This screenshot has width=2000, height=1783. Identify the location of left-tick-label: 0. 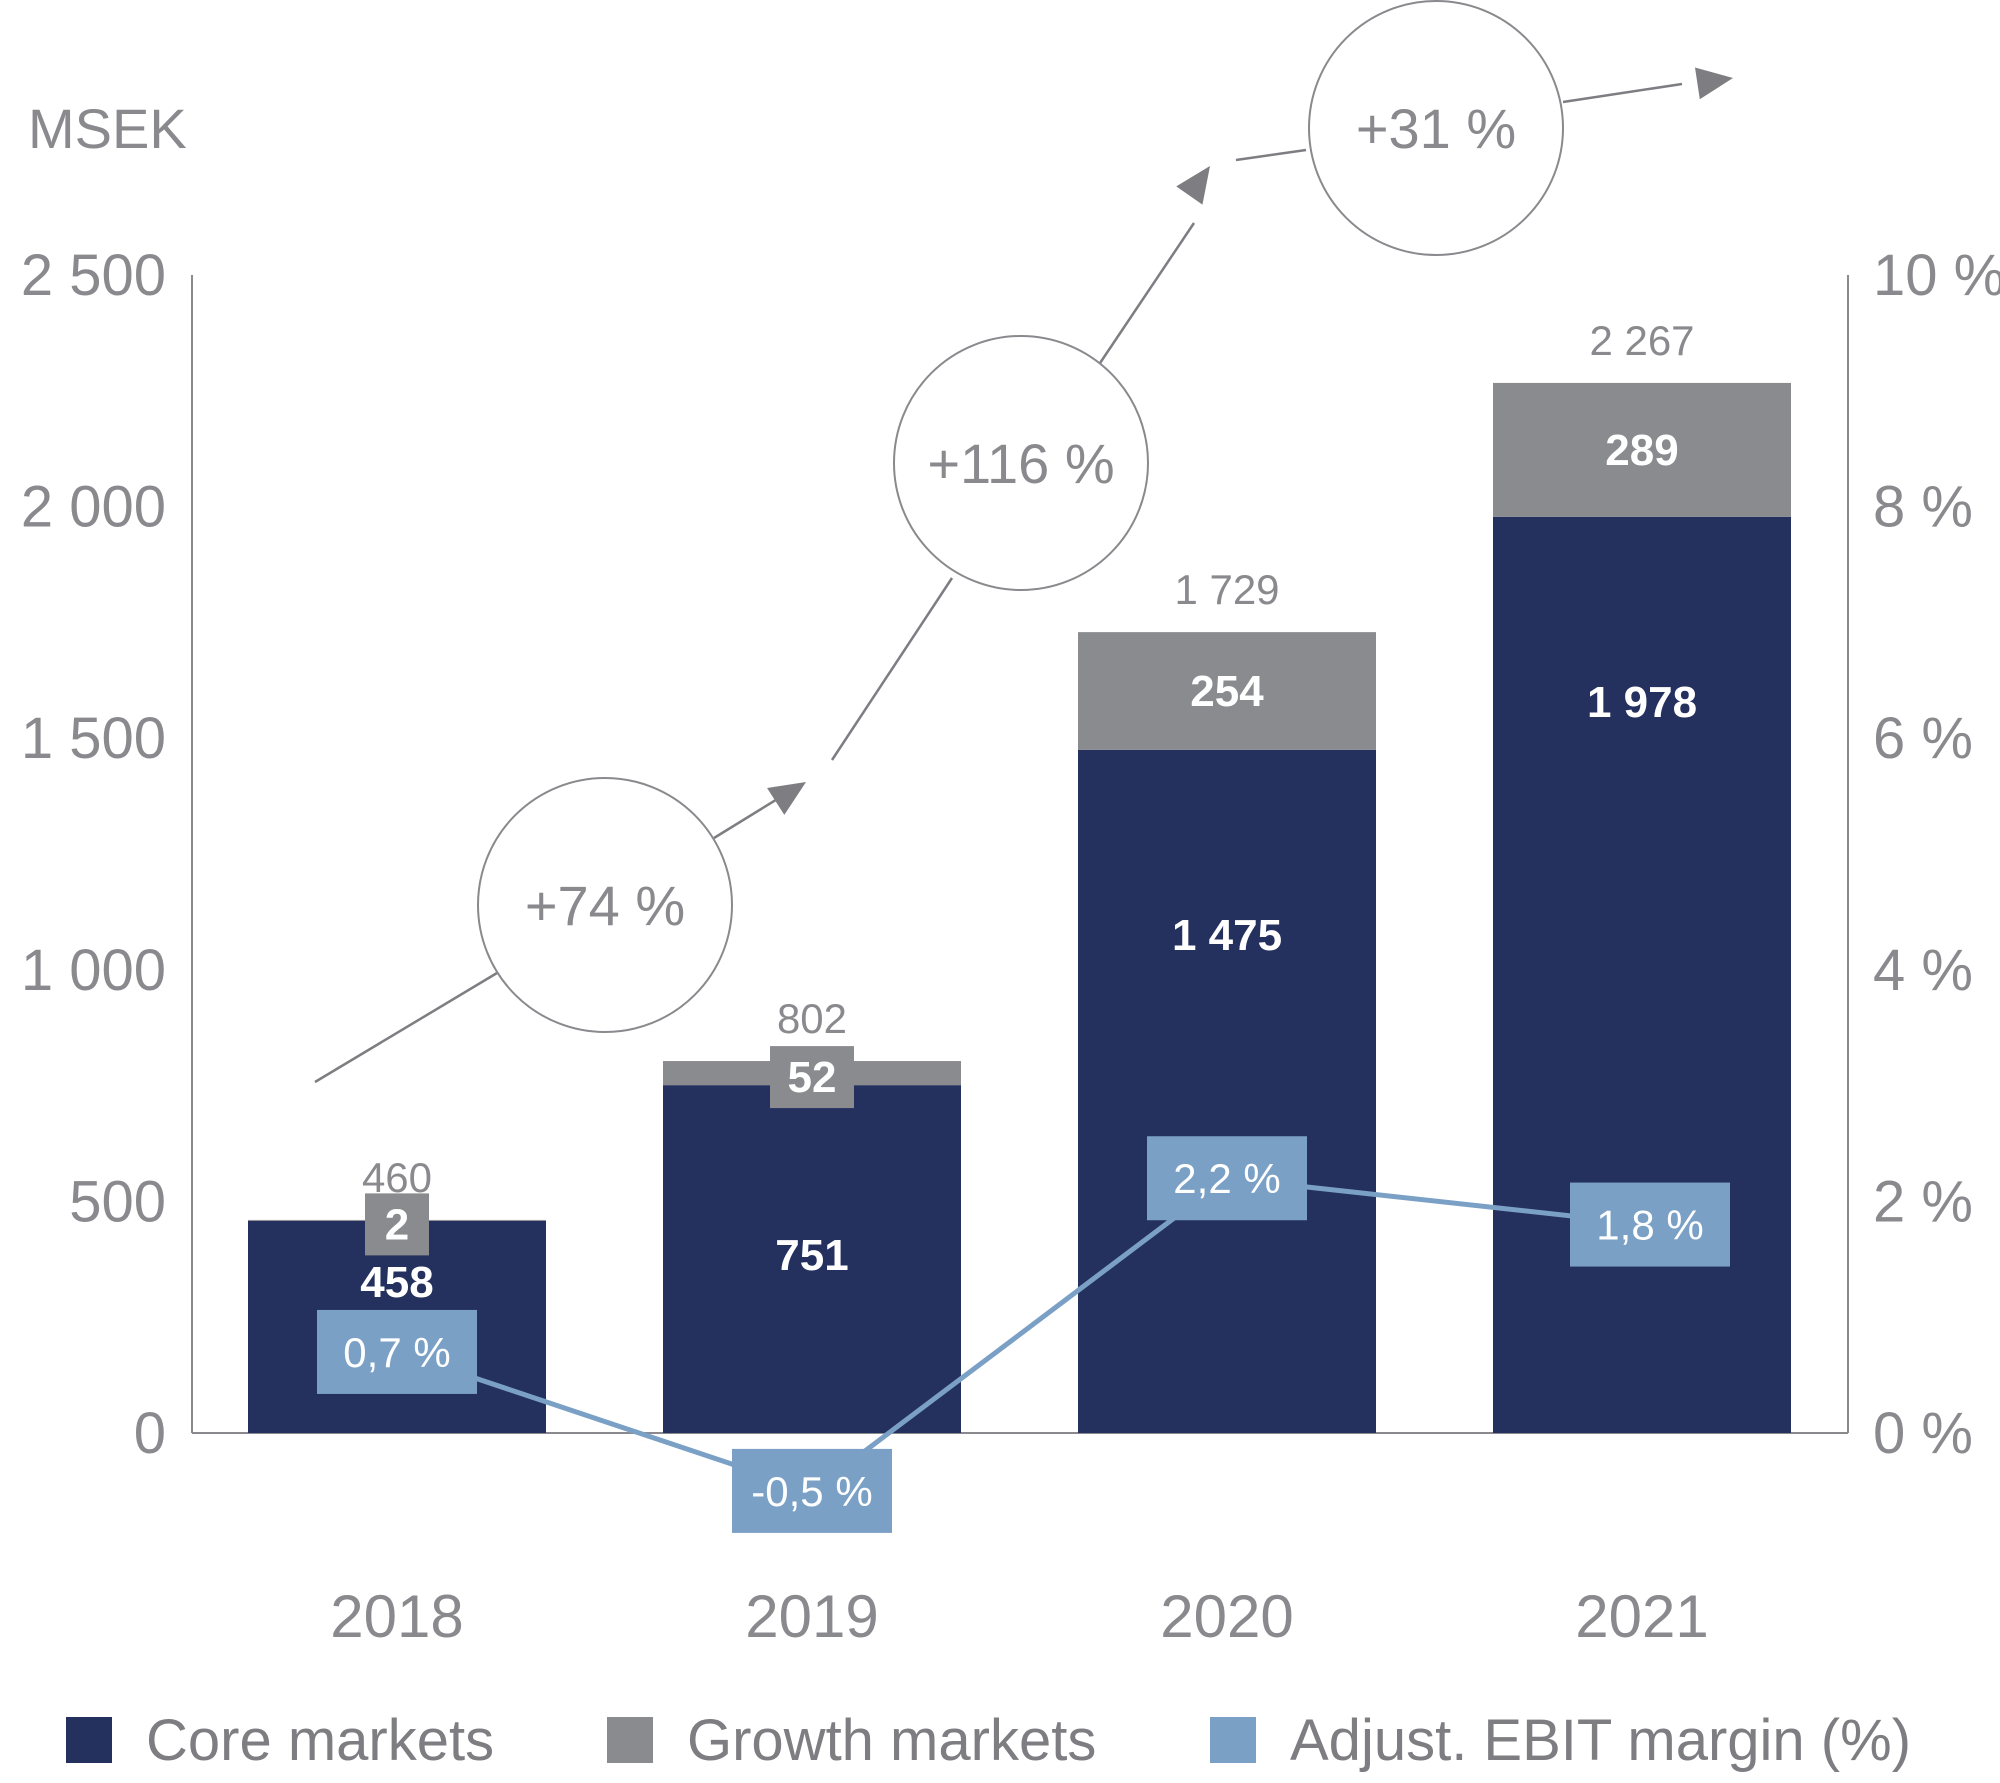
(150, 1433).